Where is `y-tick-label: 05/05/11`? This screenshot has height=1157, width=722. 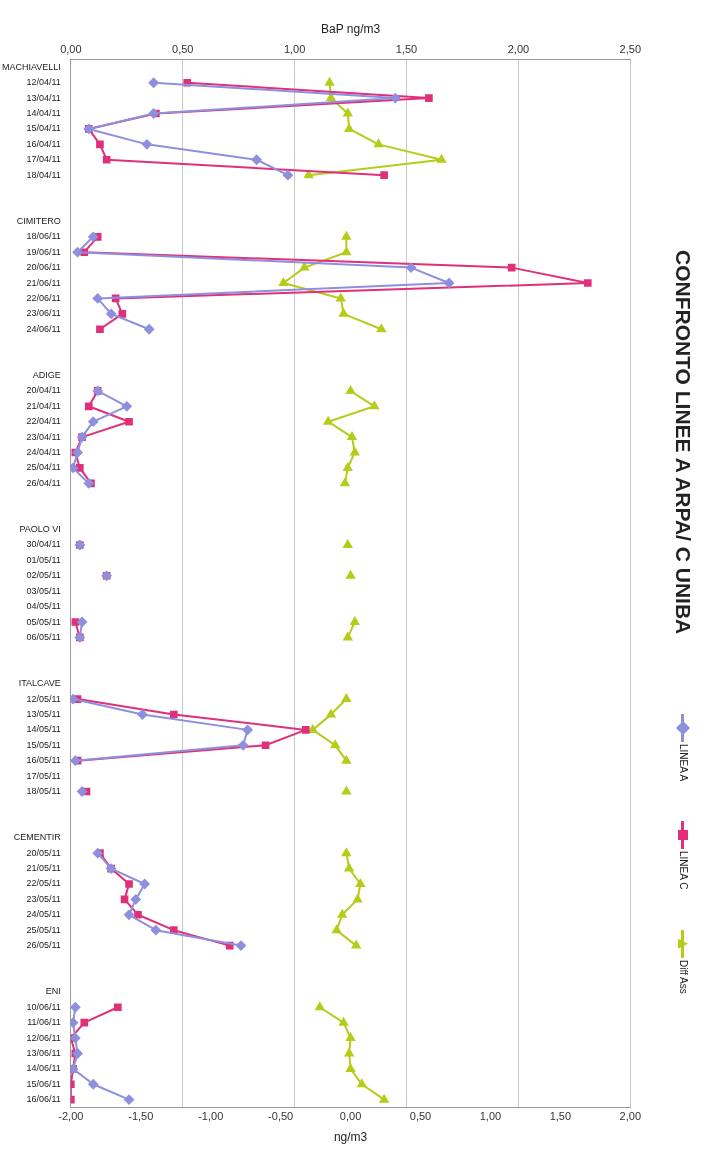
y-tick-label: 05/05/11 is located at coordinates (43, 621).